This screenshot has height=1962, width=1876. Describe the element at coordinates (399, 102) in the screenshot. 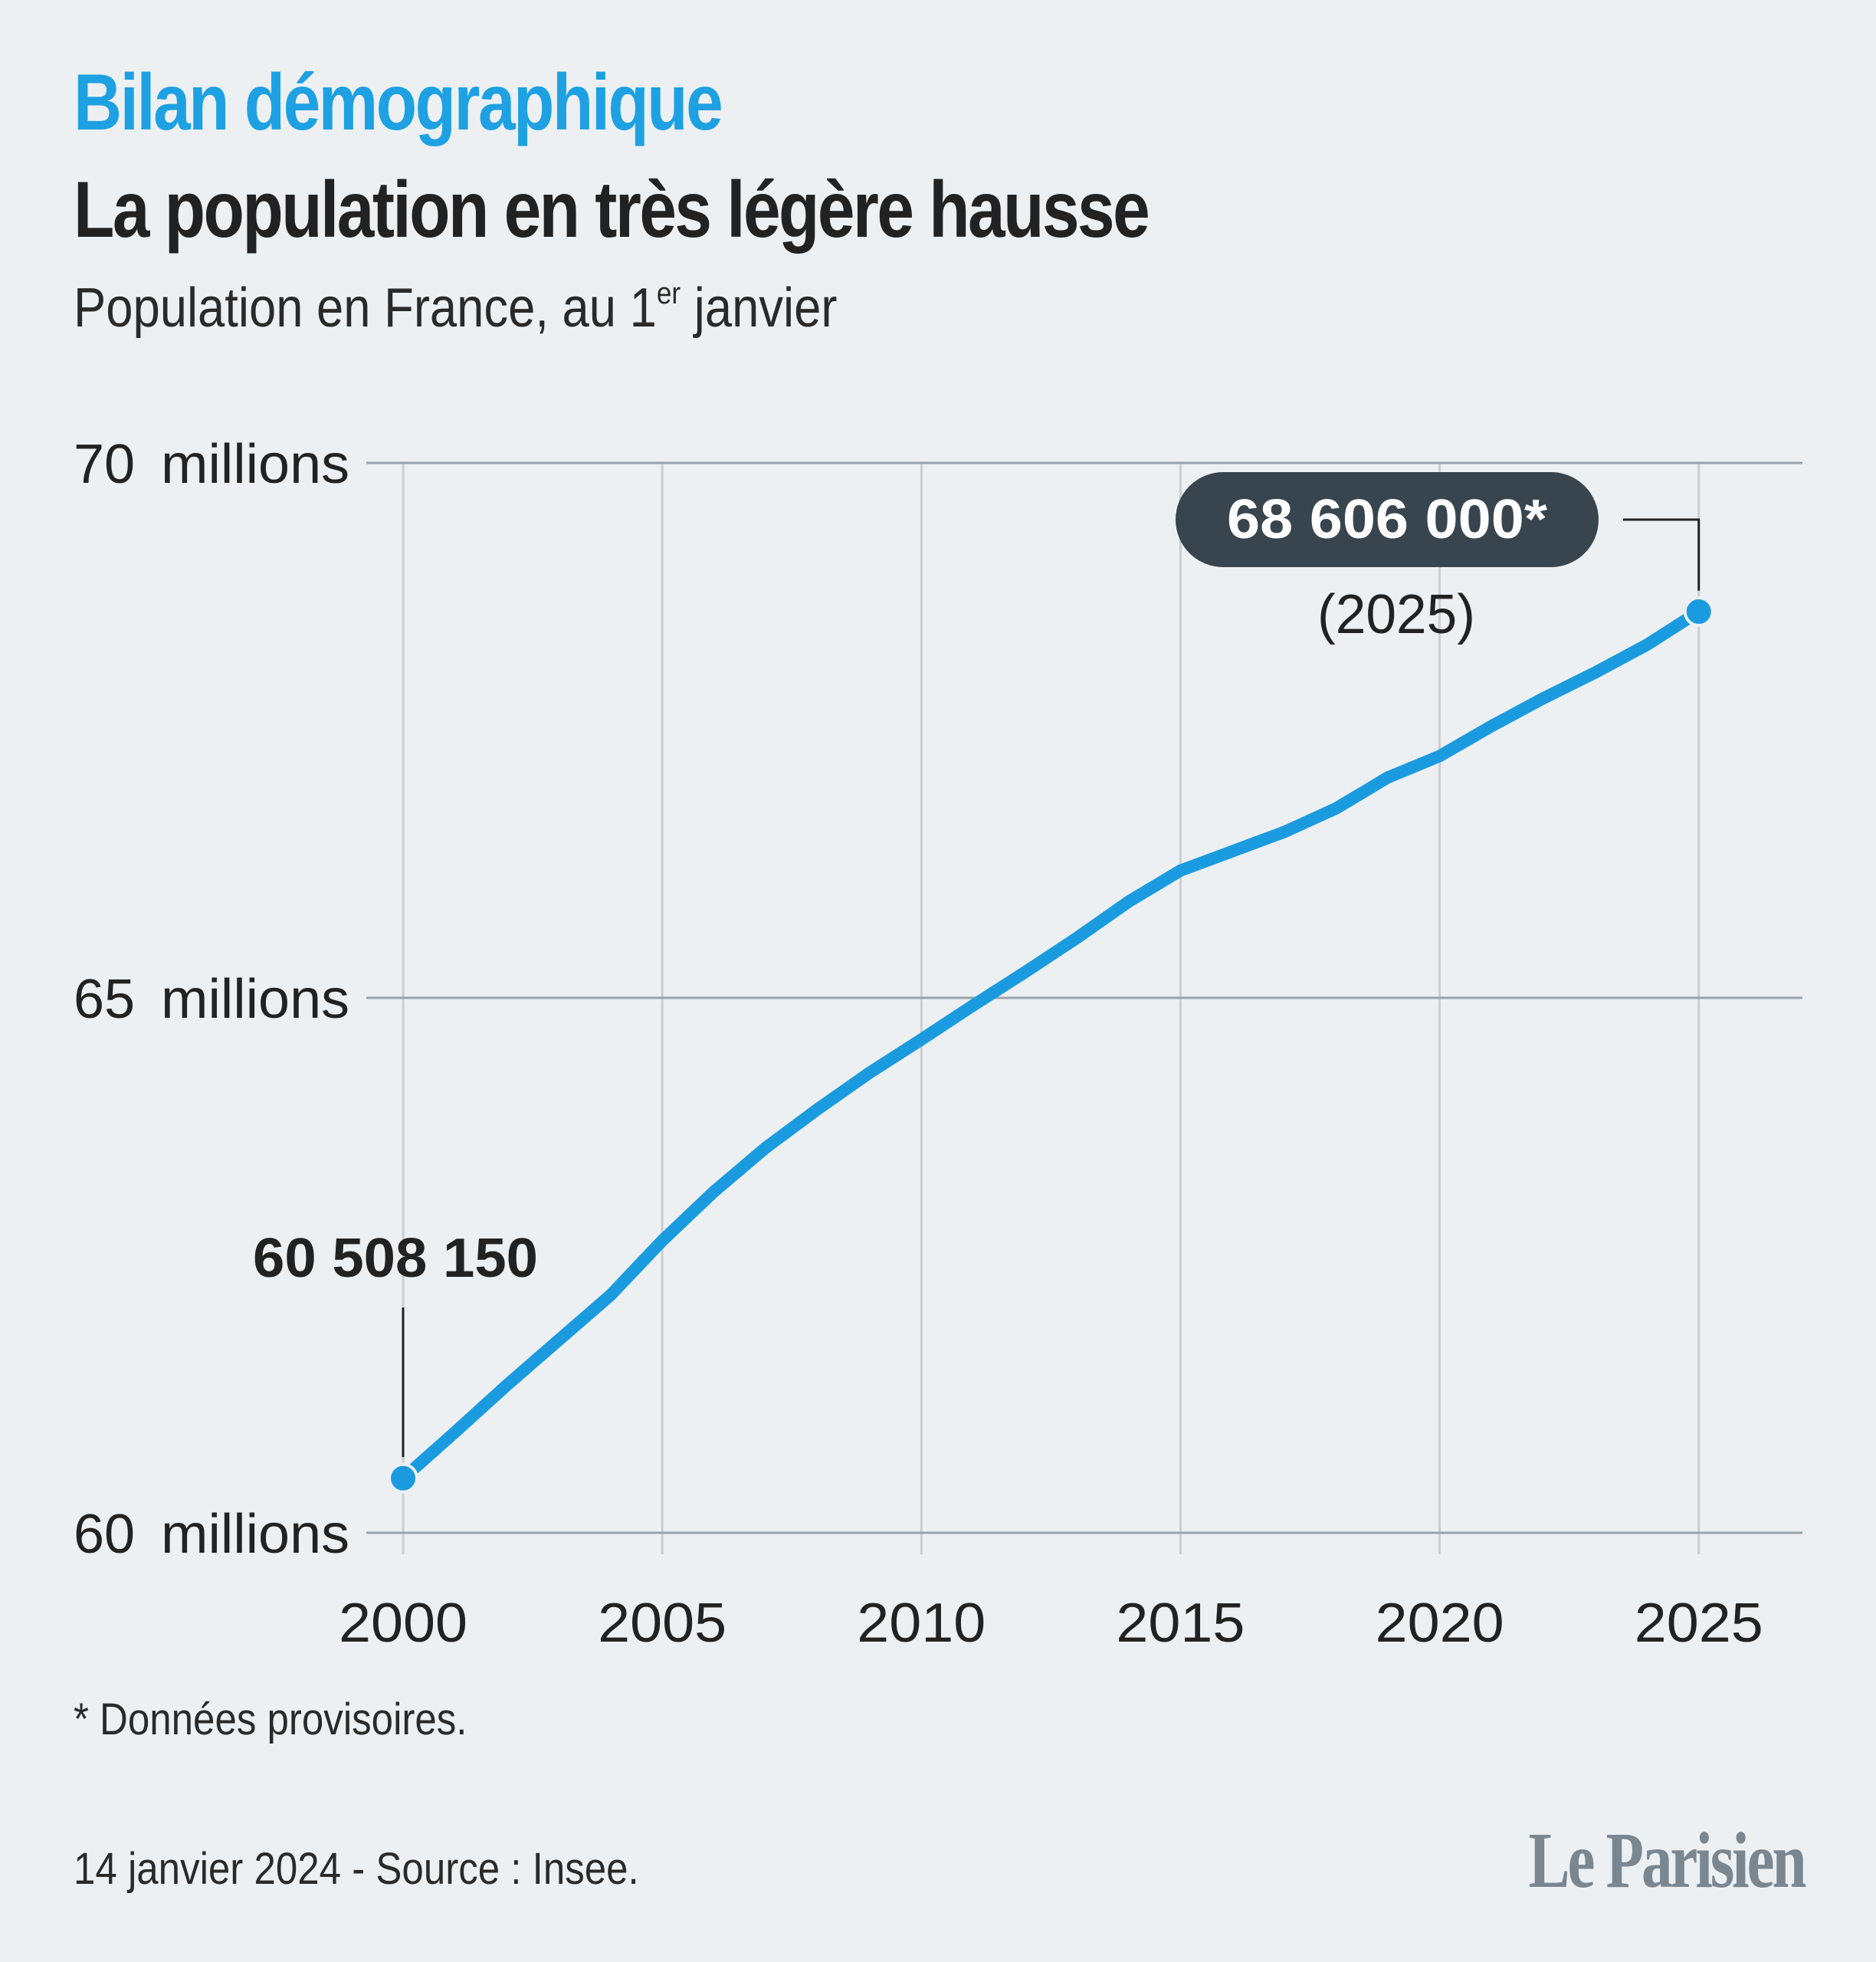

I see `chart-kicker: Bilan démographique` at that location.